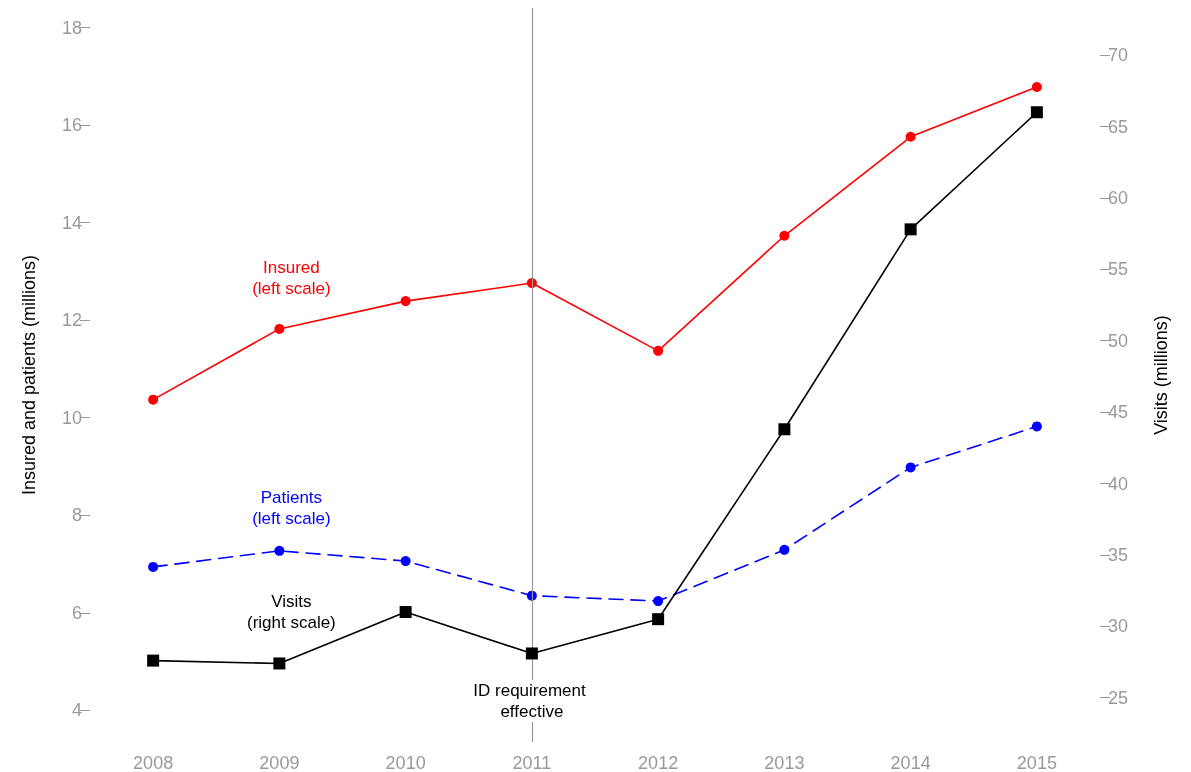  I want to click on y-tick-label: 14, so click(71, 222).